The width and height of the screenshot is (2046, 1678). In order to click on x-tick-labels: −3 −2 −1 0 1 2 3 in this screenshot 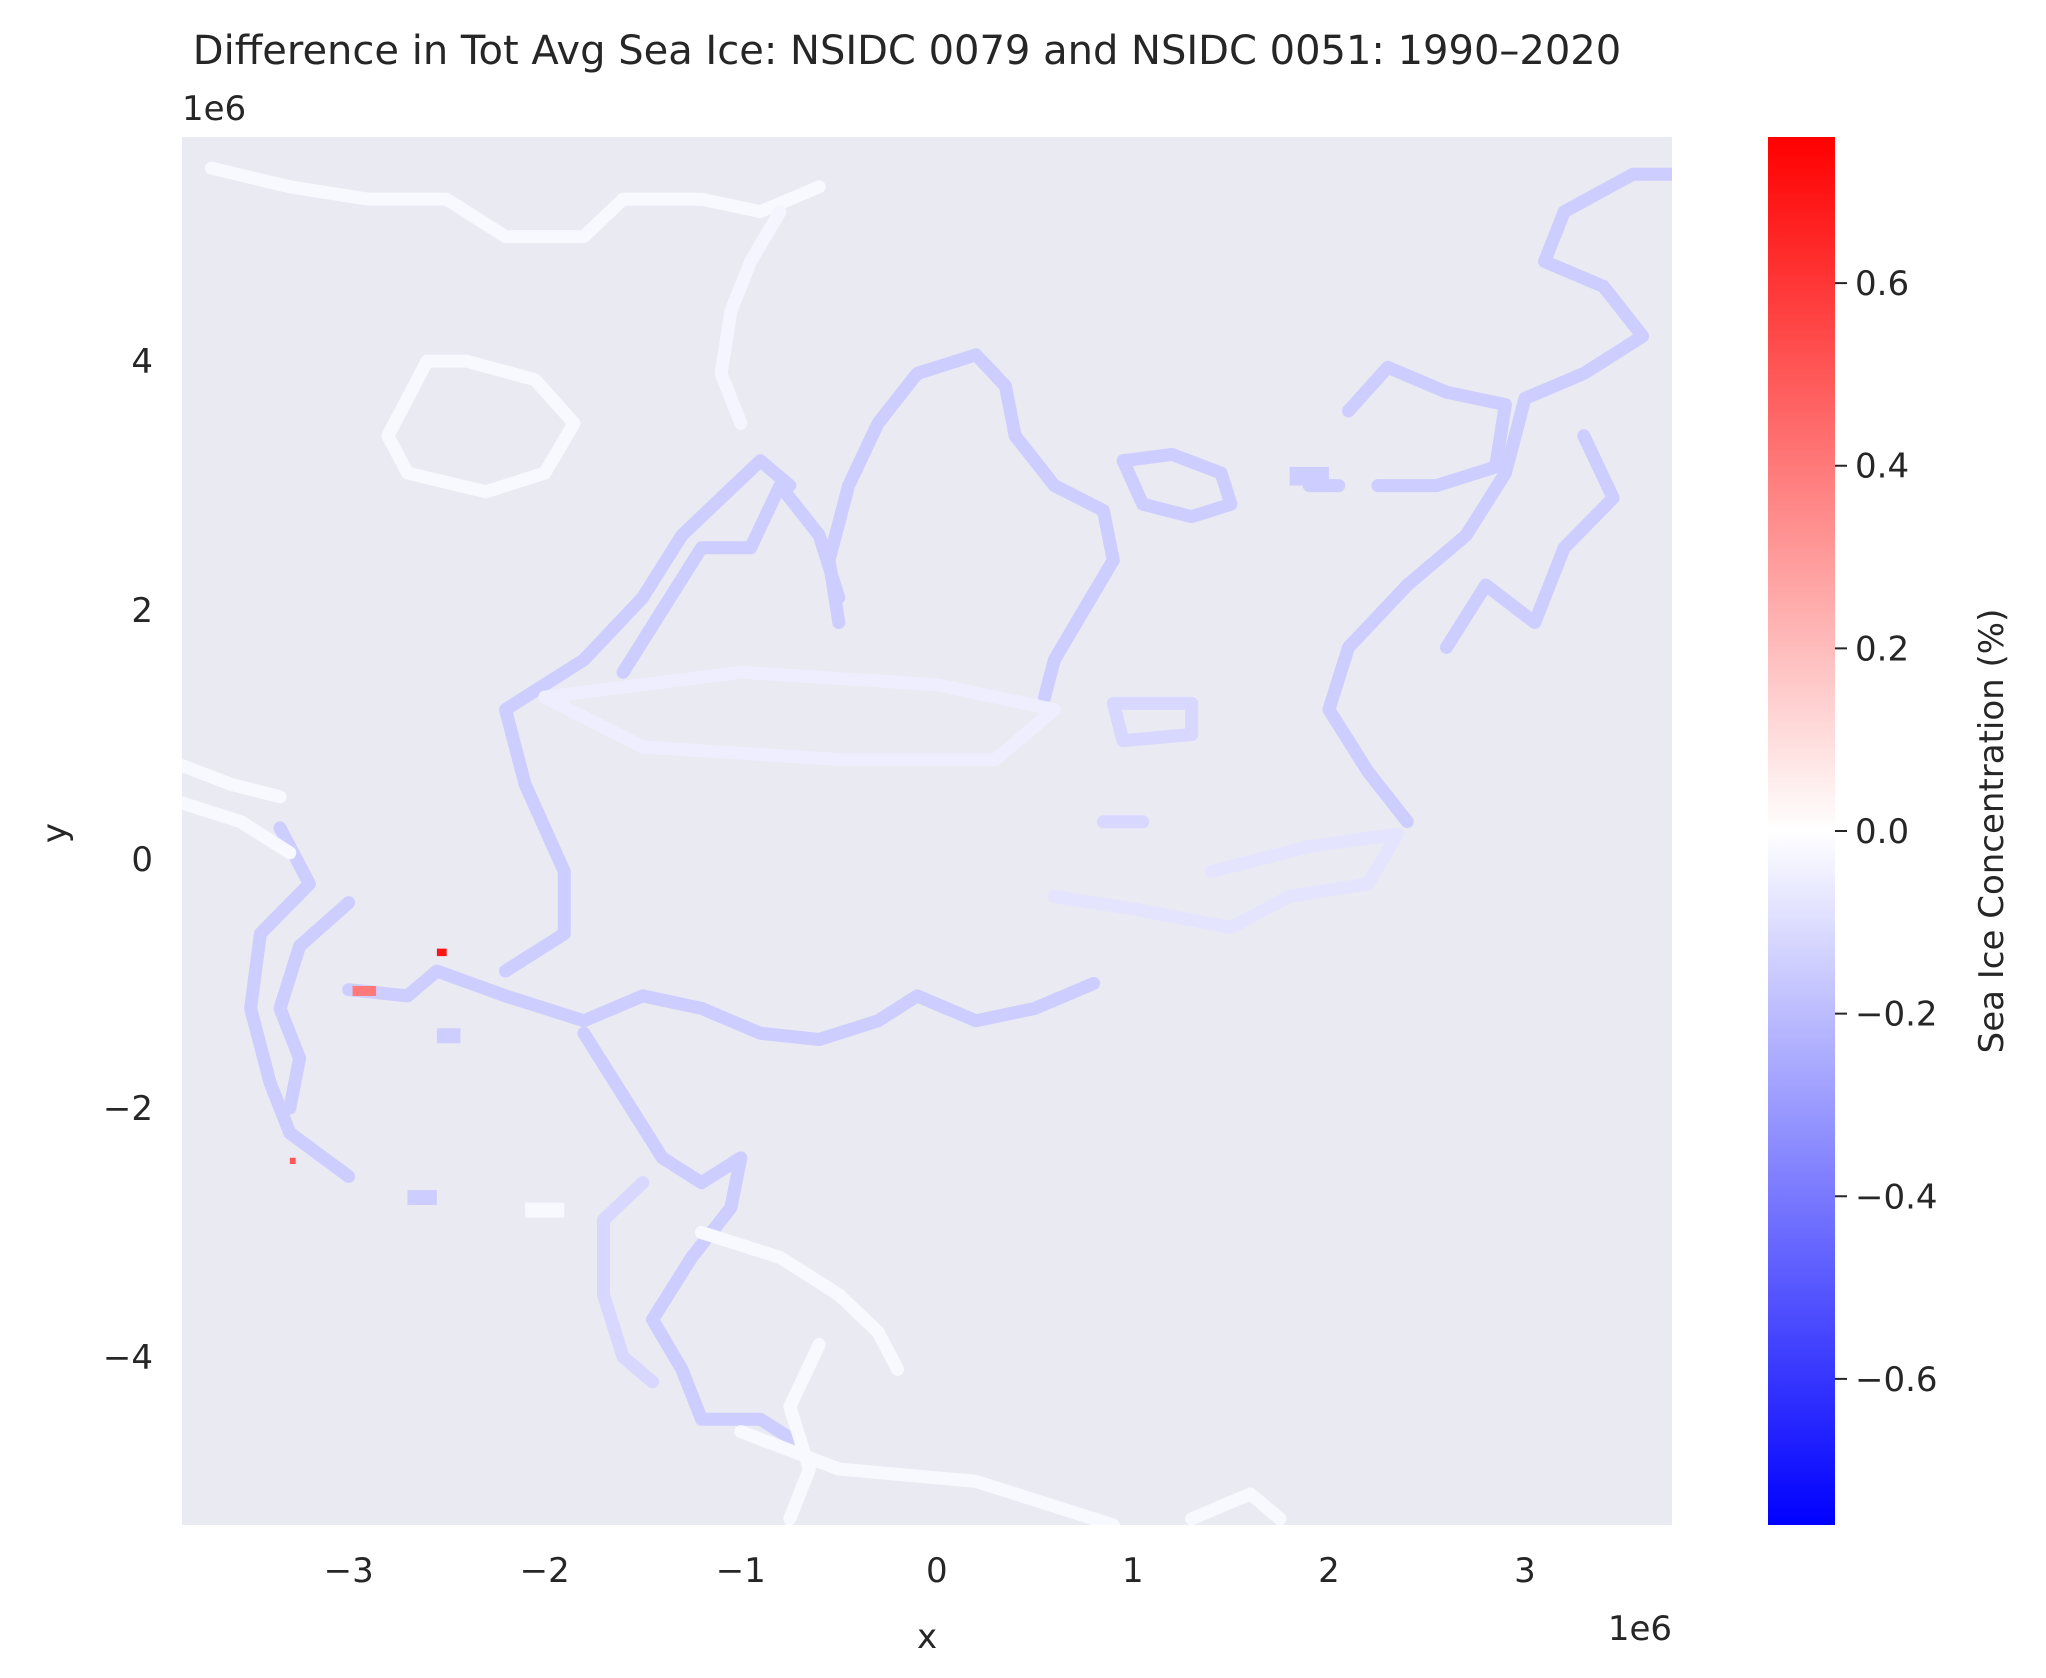, I will do `click(930, 1571)`.